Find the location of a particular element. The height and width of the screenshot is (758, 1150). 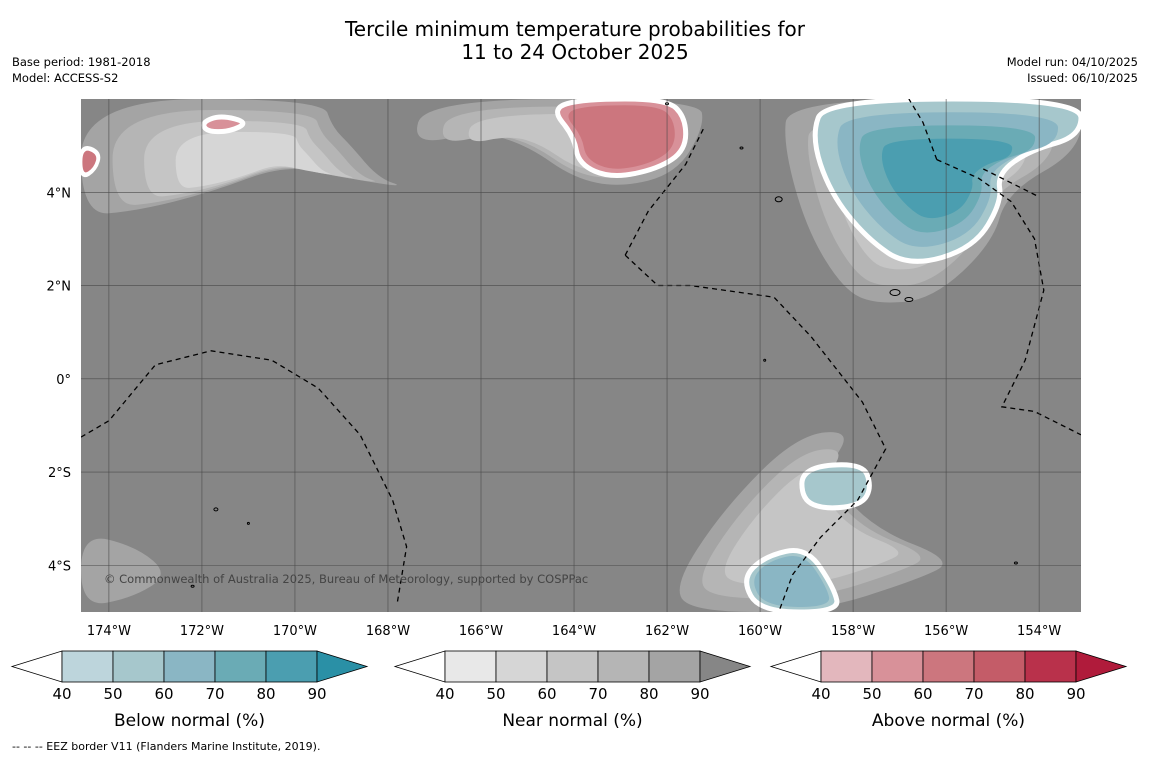

below-colorbar-label: Below normal (%) is located at coordinates (189, 721).